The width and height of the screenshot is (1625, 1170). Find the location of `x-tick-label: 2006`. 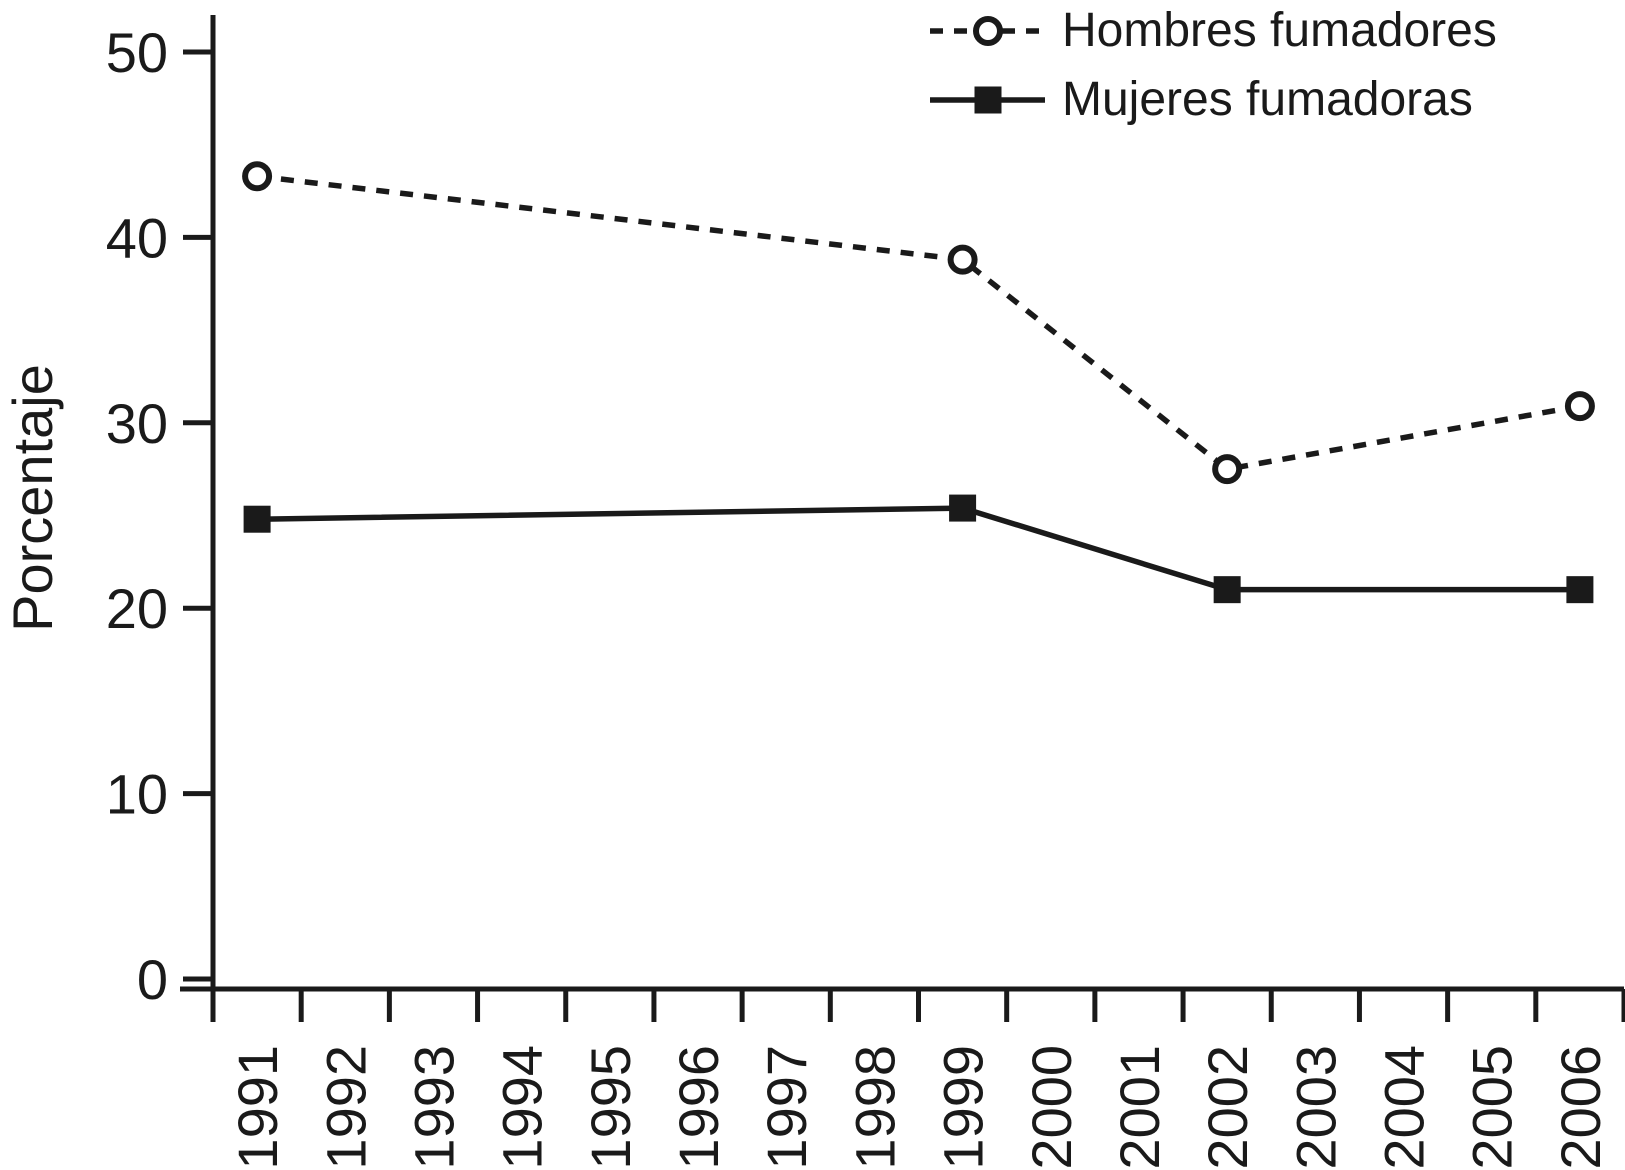

x-tick-label: 2006 is located at coordinates (1580, 1107).